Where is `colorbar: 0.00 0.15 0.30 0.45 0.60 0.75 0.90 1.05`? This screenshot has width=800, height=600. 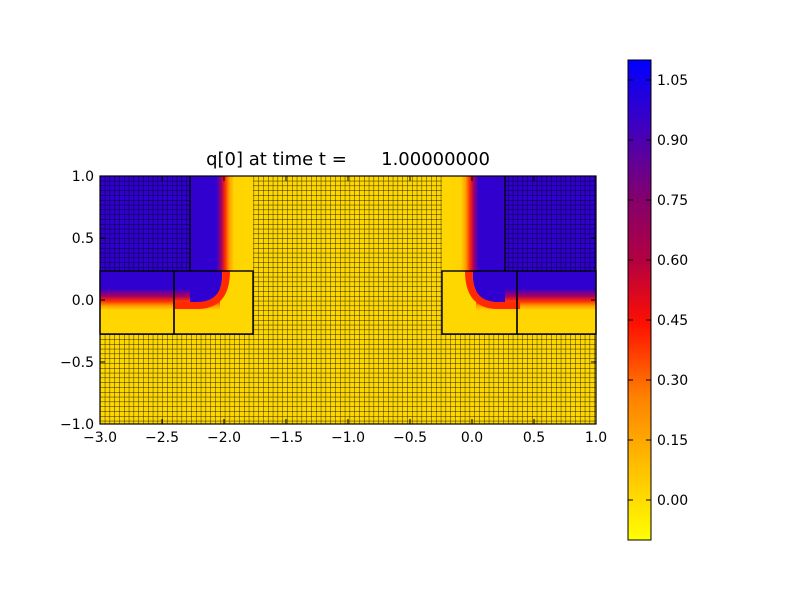
colorbar: 0.00 0.15 0.30 0.45 0.60 0.75 0.90 1.05 is located at coordinates (657, 300).